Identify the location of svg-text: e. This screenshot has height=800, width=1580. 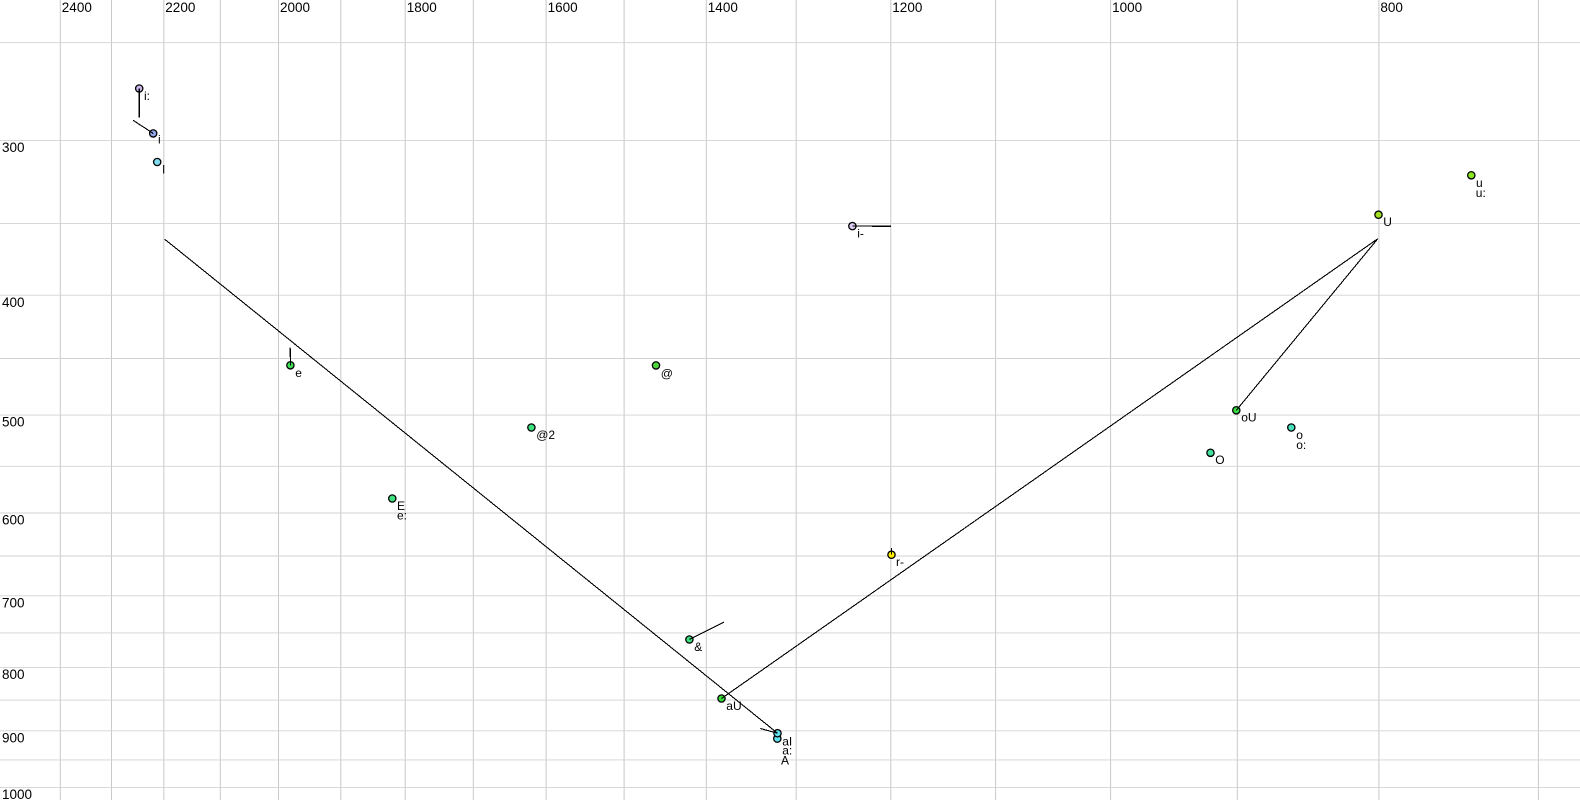
(298, 373).